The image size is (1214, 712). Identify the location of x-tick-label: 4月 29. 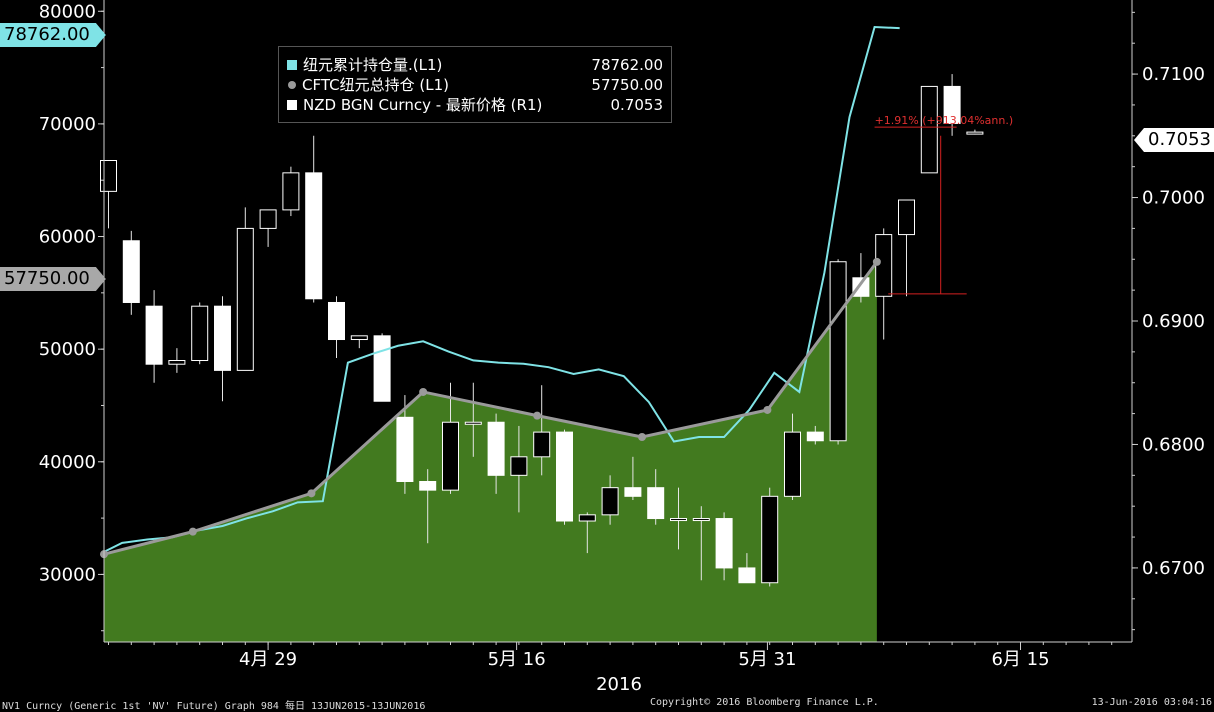
(268, 659).